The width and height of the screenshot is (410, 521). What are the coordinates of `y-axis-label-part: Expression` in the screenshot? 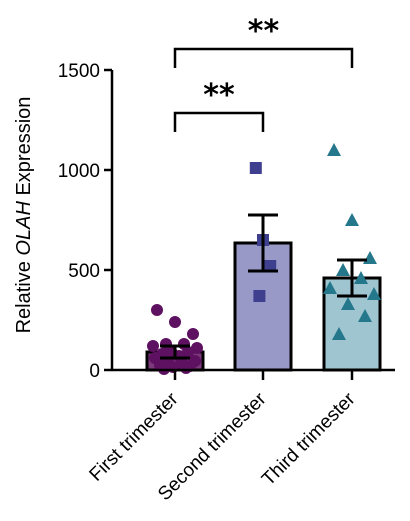 It's located at (24, 149).